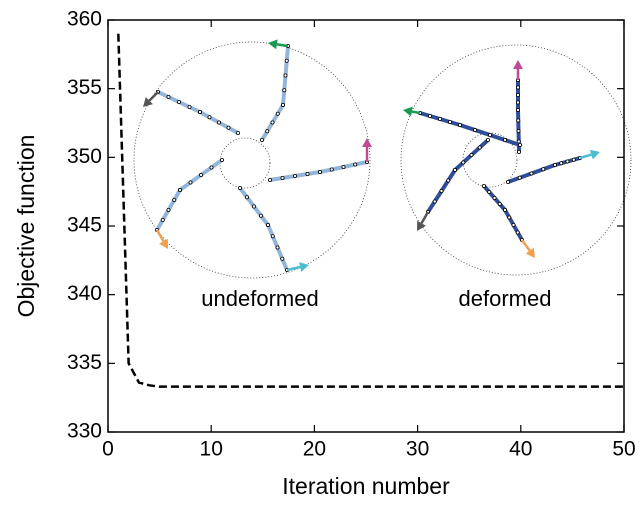 Image resolution: width=640 pixels, height=509 pixels. Describe the element at coordinates (84, 156) in the screenshot. I see `y-tick-label: 350` at that location.